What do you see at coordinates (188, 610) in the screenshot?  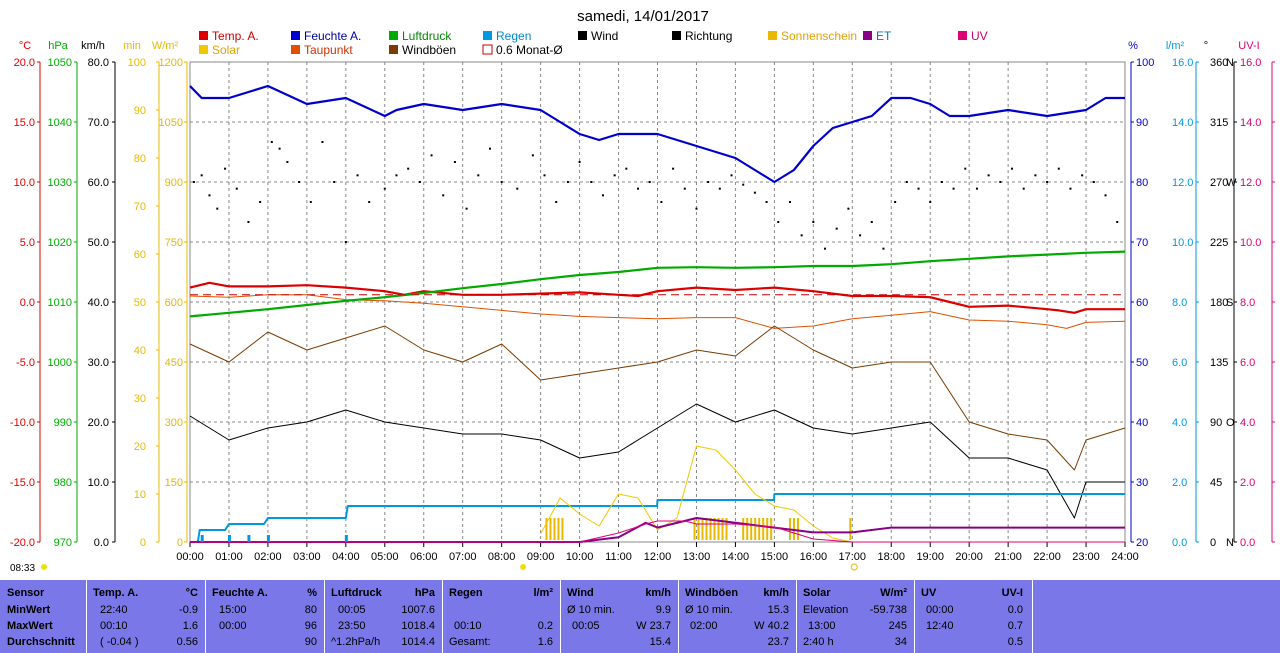 I see `temp-min-value: -0.9` at bounding box center [188, 610].